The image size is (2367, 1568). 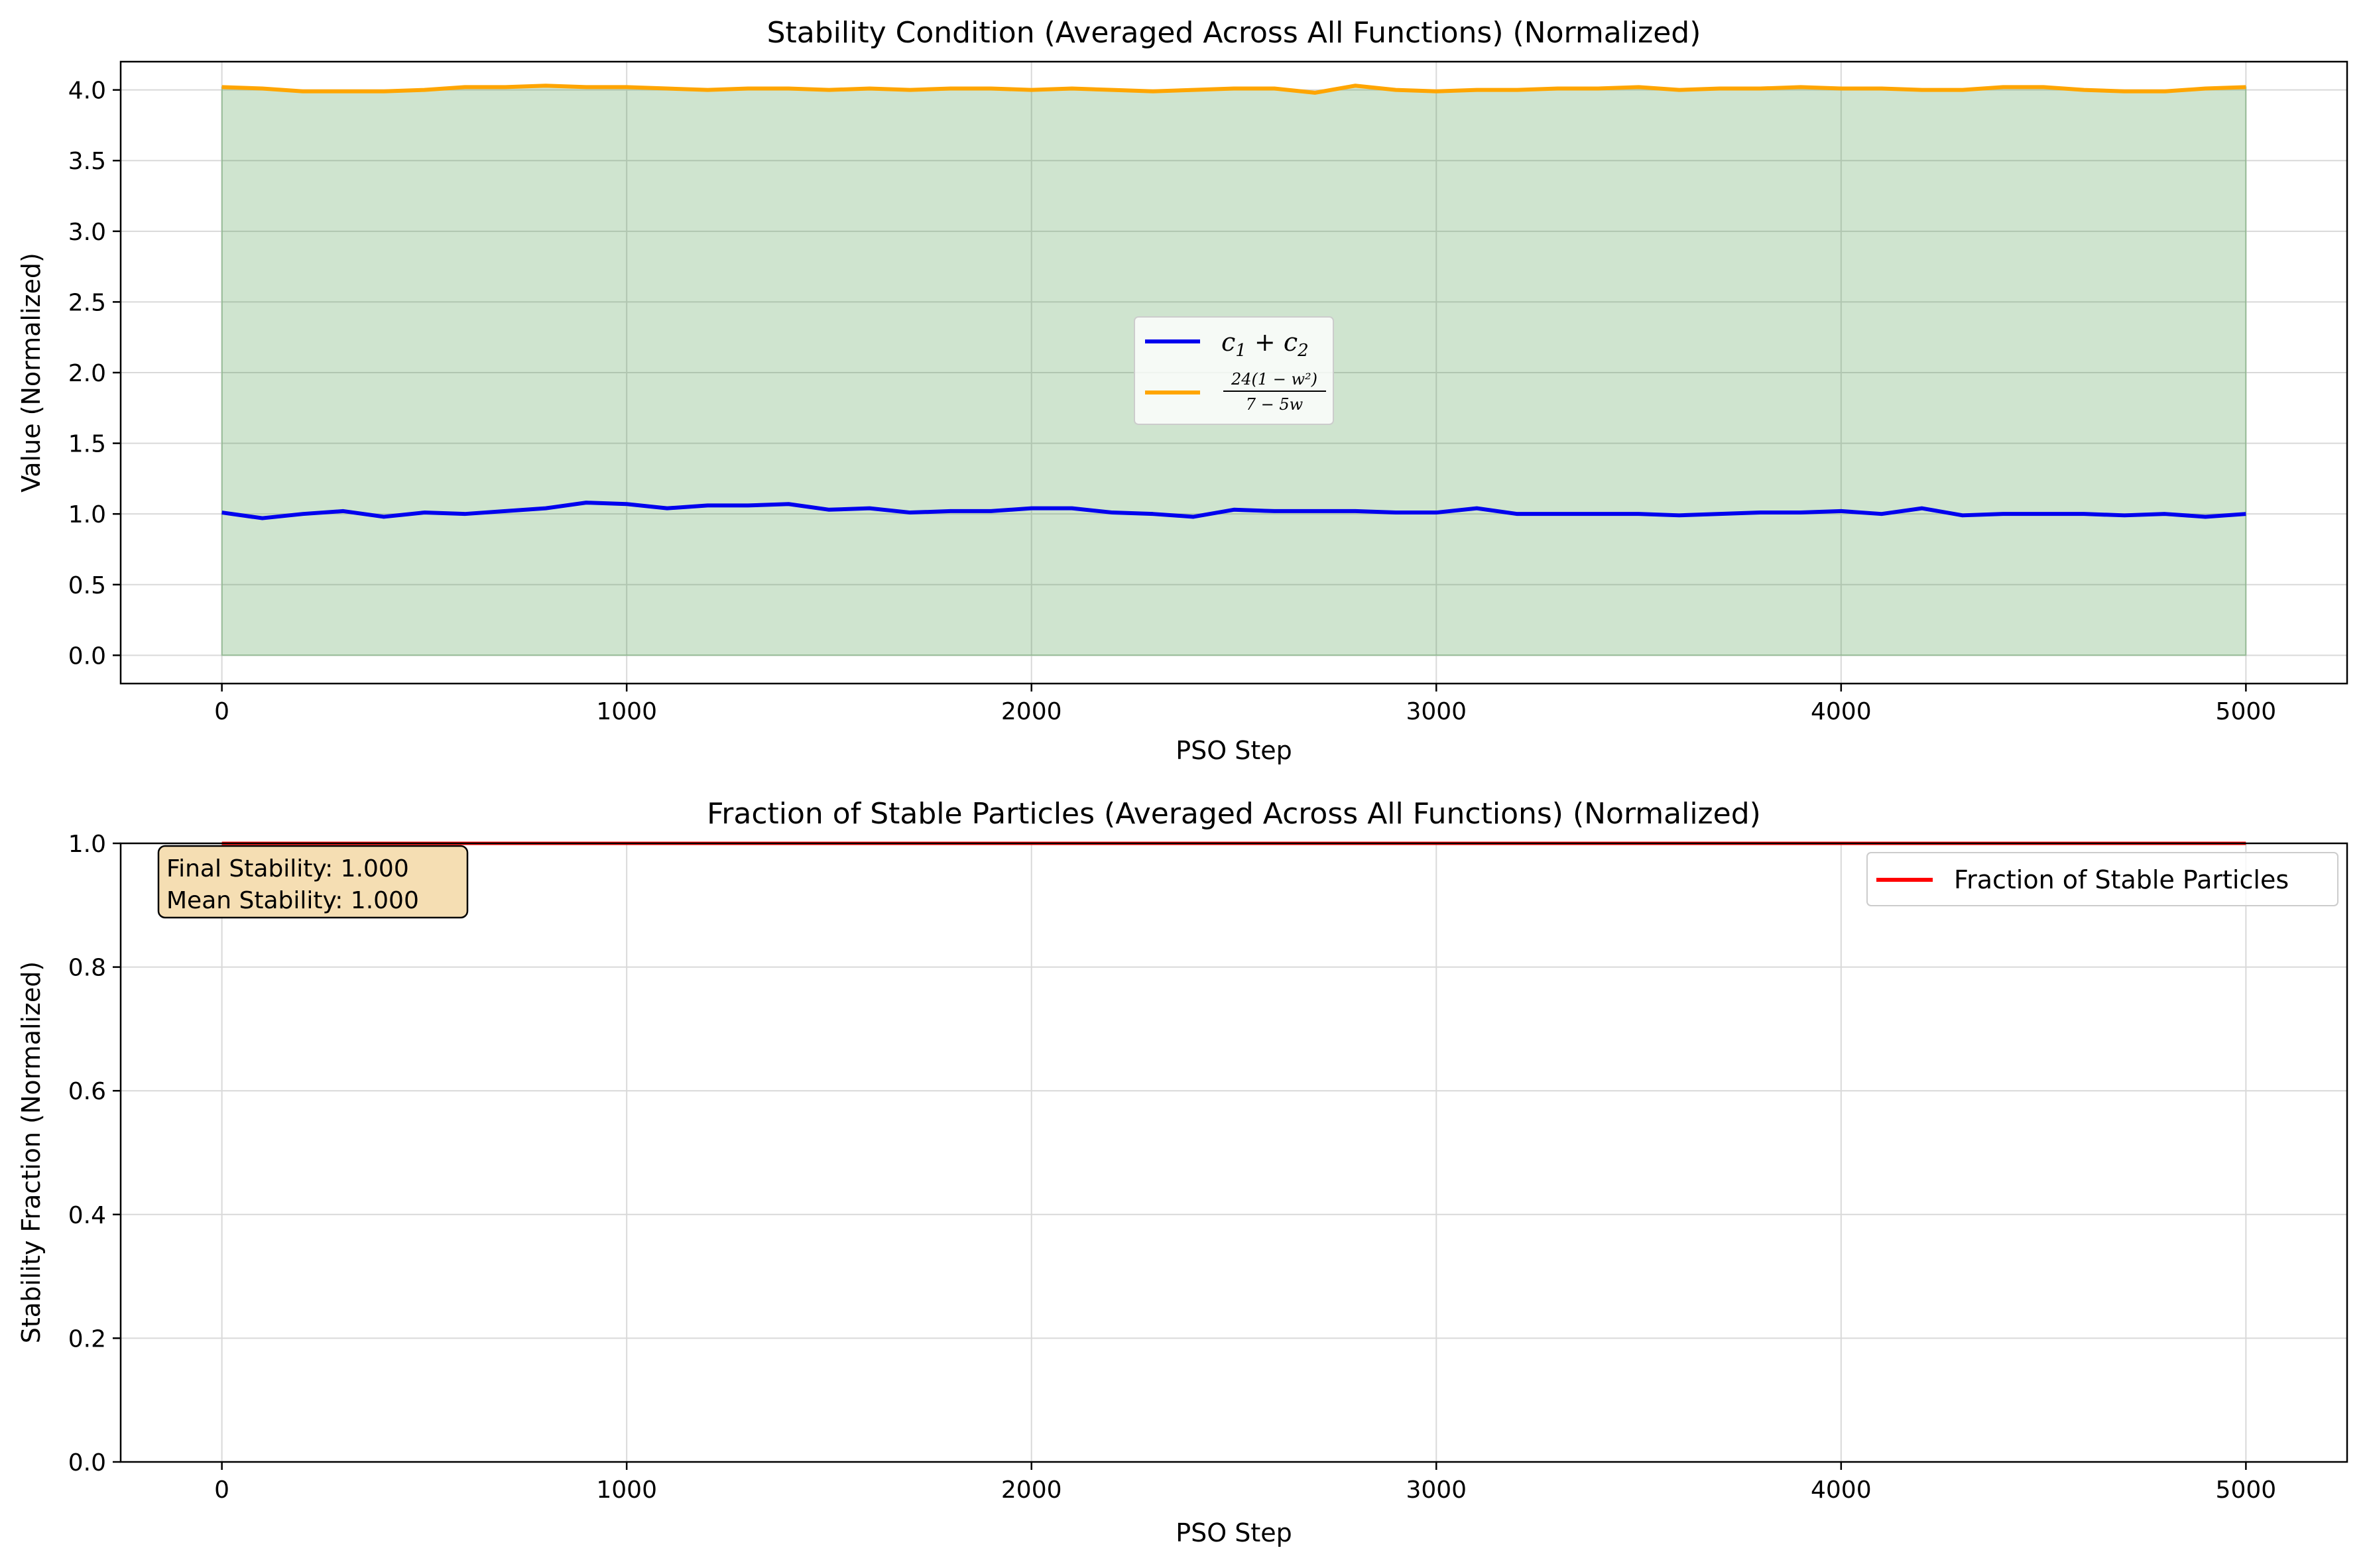 I want to click on annotation-box, so click(x=313, y=882).